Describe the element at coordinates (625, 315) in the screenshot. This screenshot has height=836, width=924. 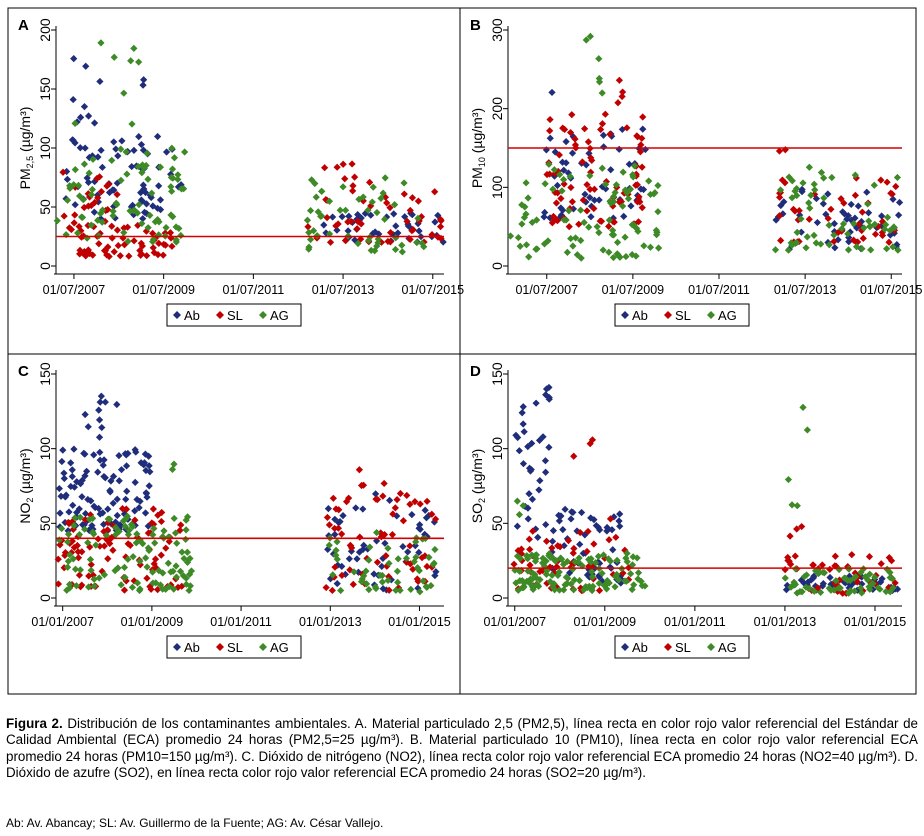
I see `legend-marker-ab` at that location.